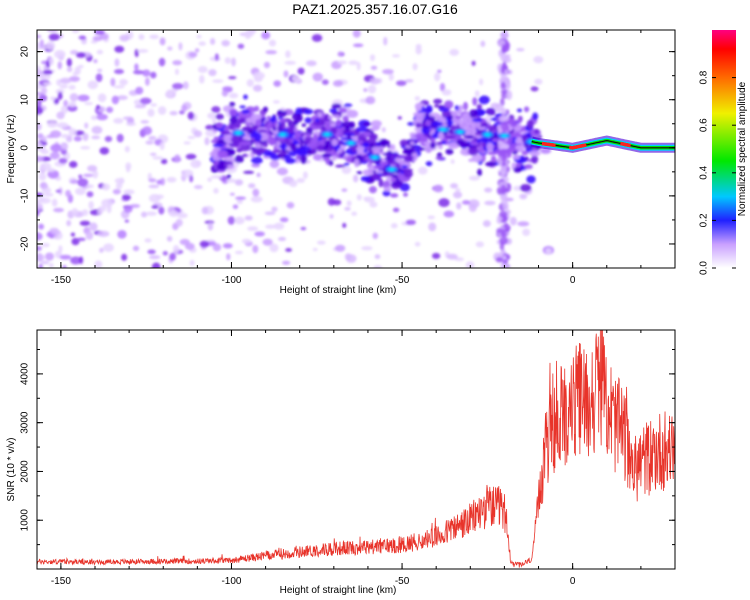  Describe the element at coordinates (402, 581) in the screenshot. I see `bottom-x-tick-label: -50` at that location.